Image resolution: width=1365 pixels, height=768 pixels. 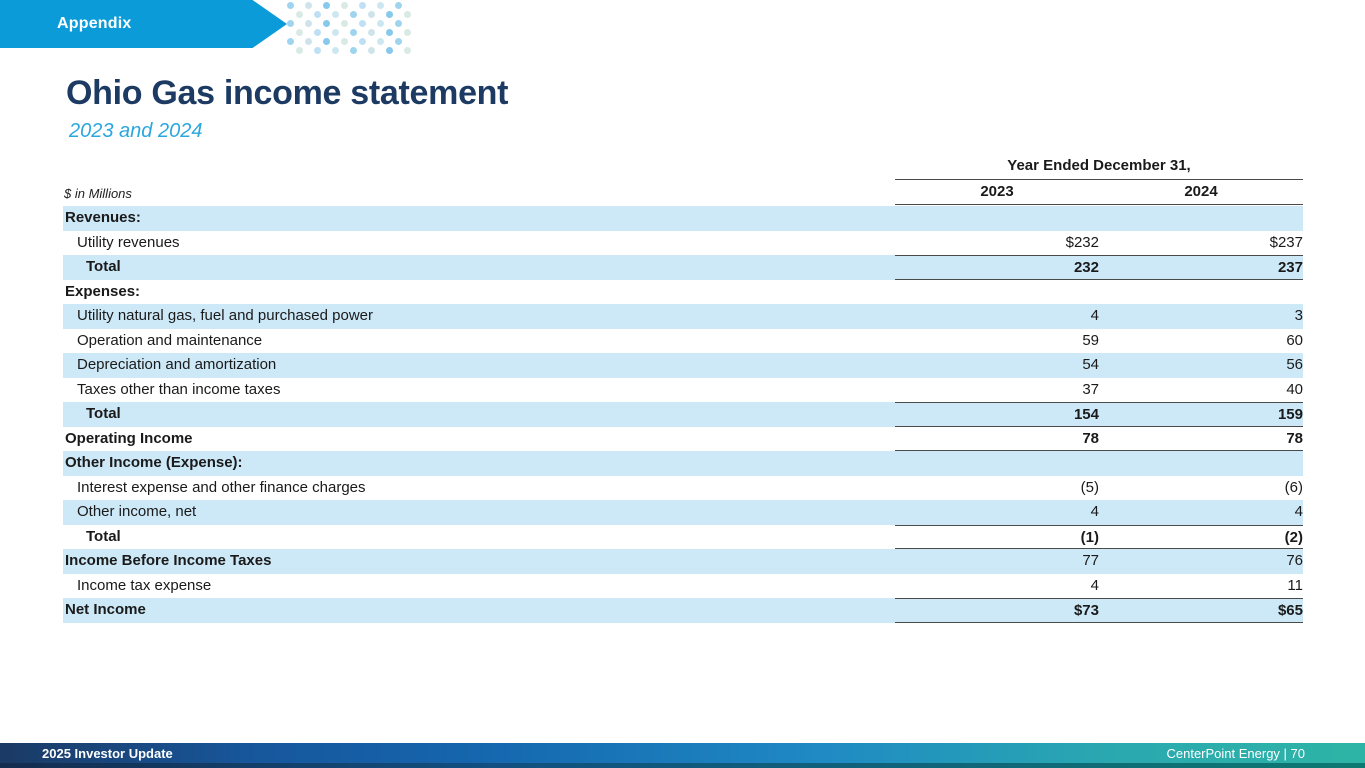 What do you see at coordinates (1290, 611) in the screenshot?
I see `value-2024: $65` at bounding box center [1290, 611].